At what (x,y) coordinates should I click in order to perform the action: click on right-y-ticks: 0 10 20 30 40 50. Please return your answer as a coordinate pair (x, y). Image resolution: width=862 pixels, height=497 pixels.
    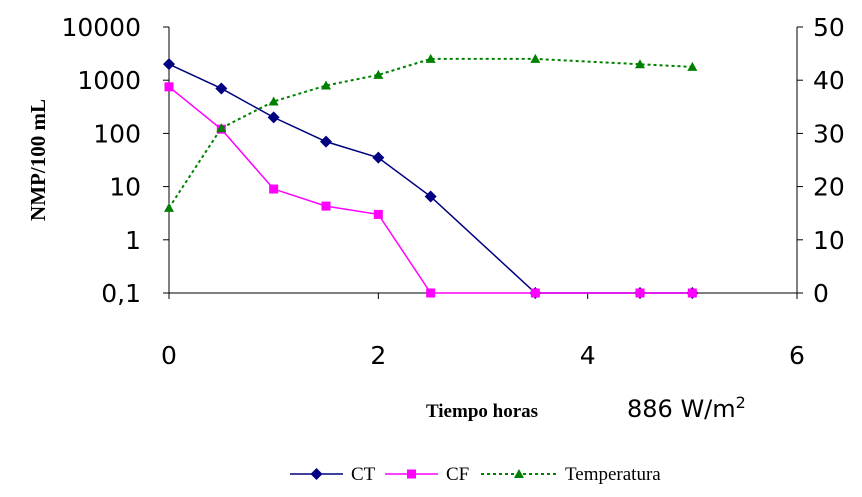
    Looking at the image, I should click on (821, 160).